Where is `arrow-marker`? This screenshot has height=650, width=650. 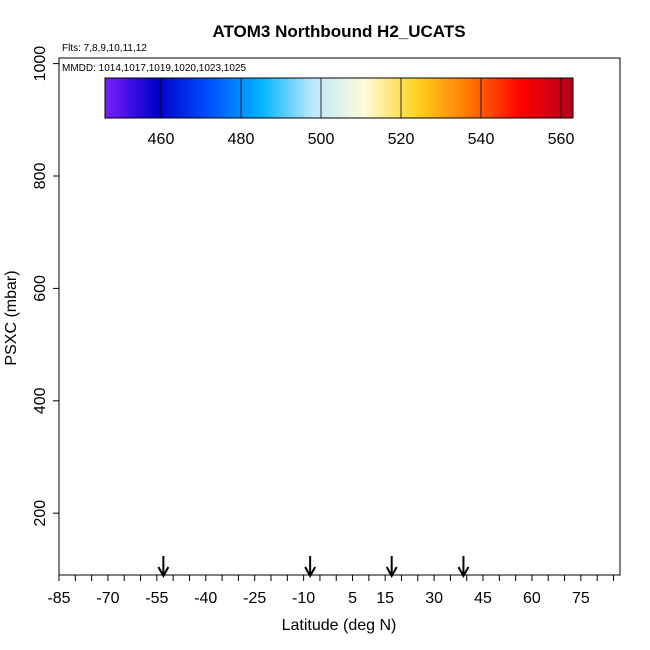
arrow-marker is located at coordinates (163, 567).